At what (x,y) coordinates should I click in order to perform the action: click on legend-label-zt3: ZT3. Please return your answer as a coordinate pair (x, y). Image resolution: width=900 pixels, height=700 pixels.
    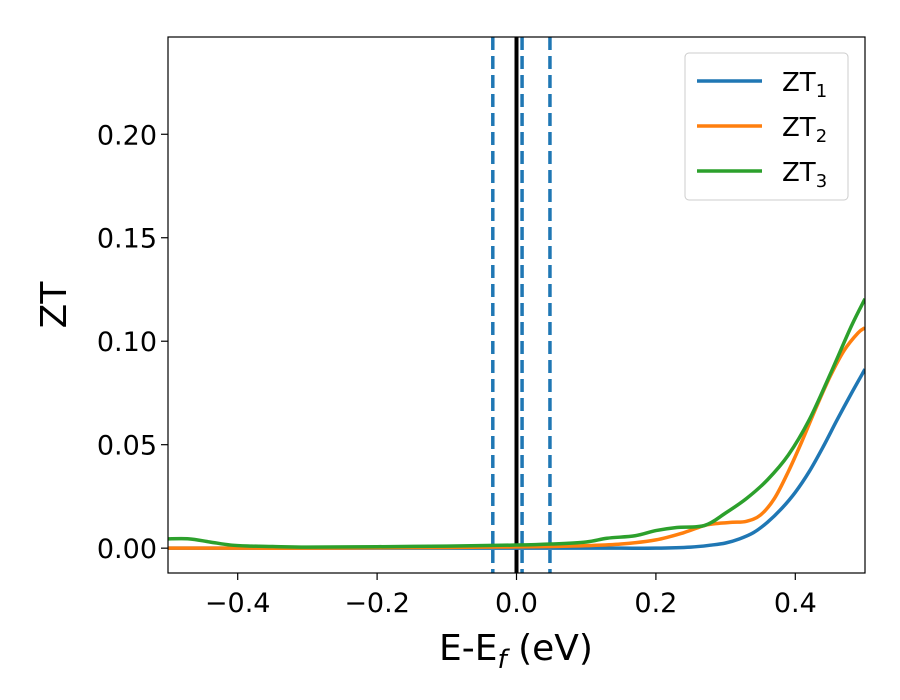
    Looking at the image, I should click on (804, 175).